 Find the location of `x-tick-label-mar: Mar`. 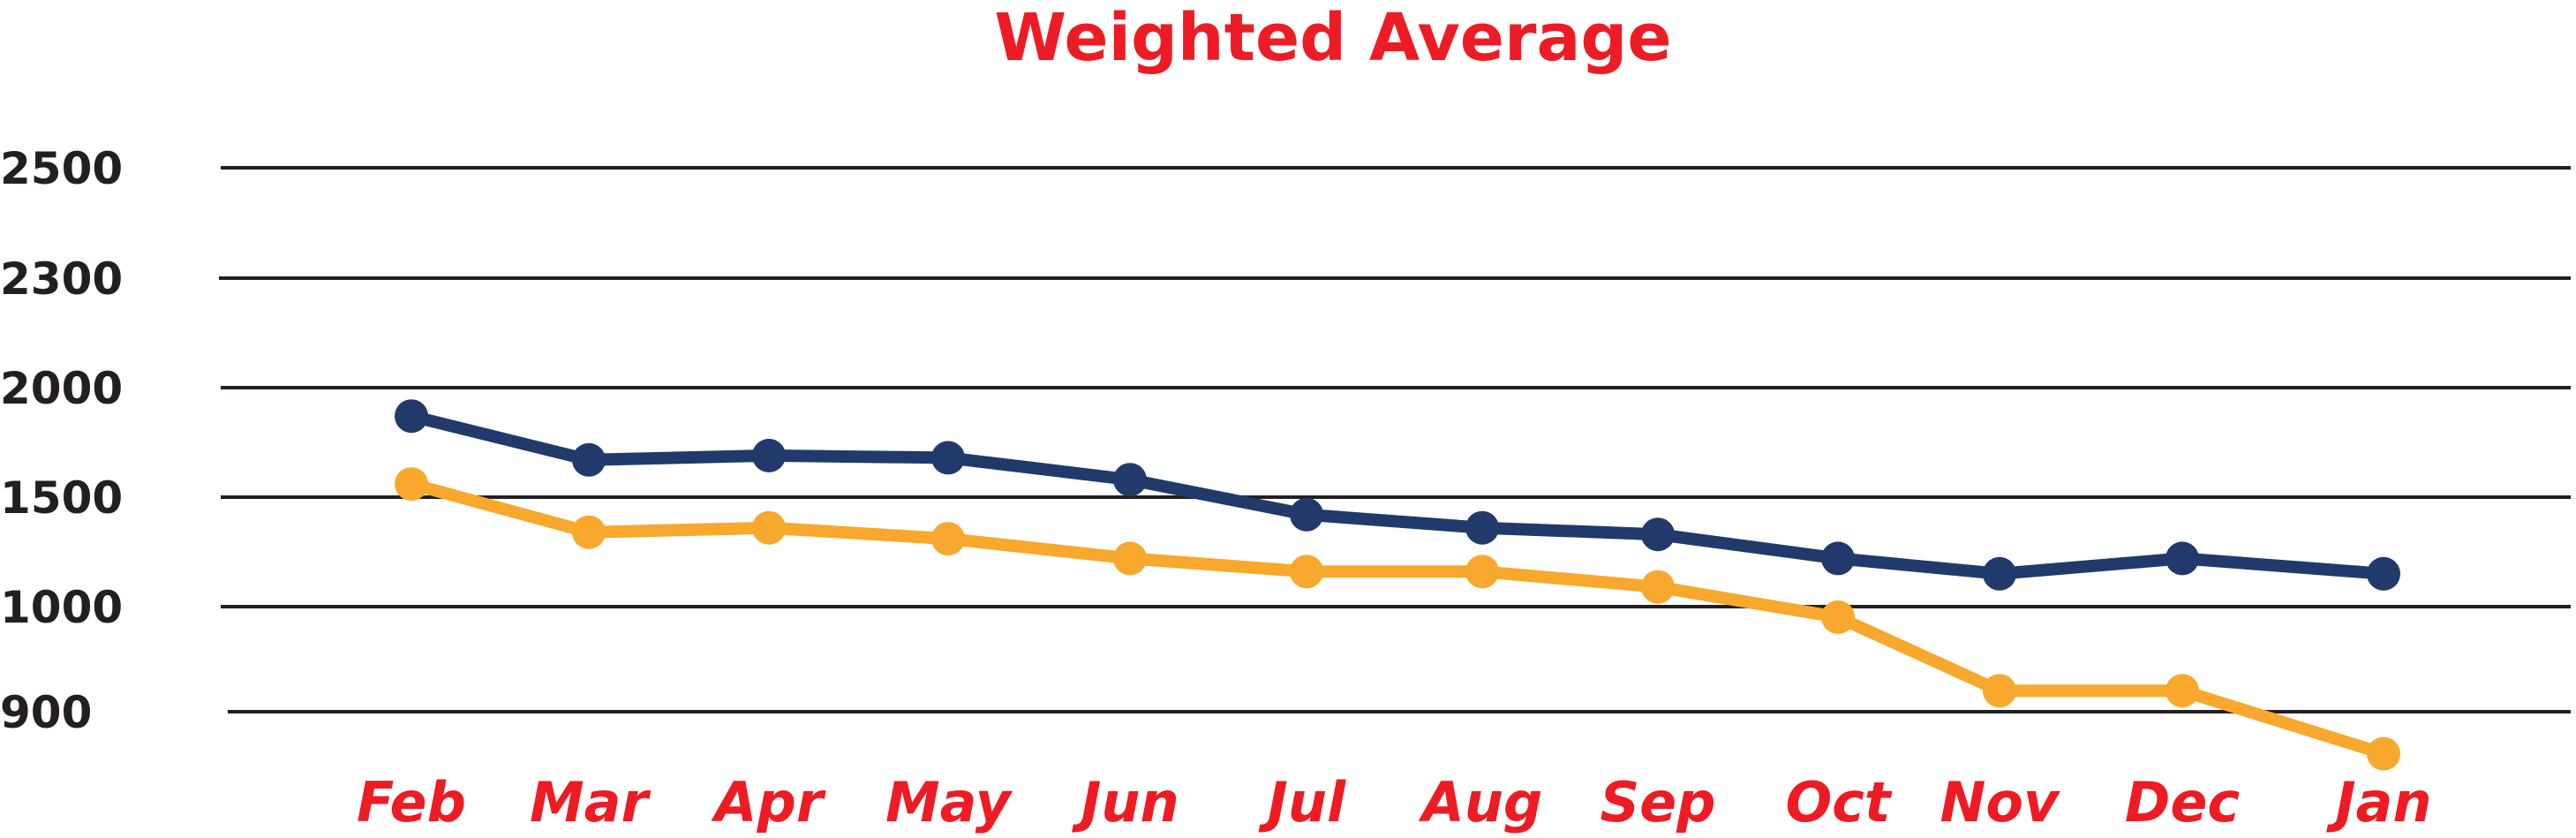

x-tick-label-mar: Mar is located at coordinates (591, 802).